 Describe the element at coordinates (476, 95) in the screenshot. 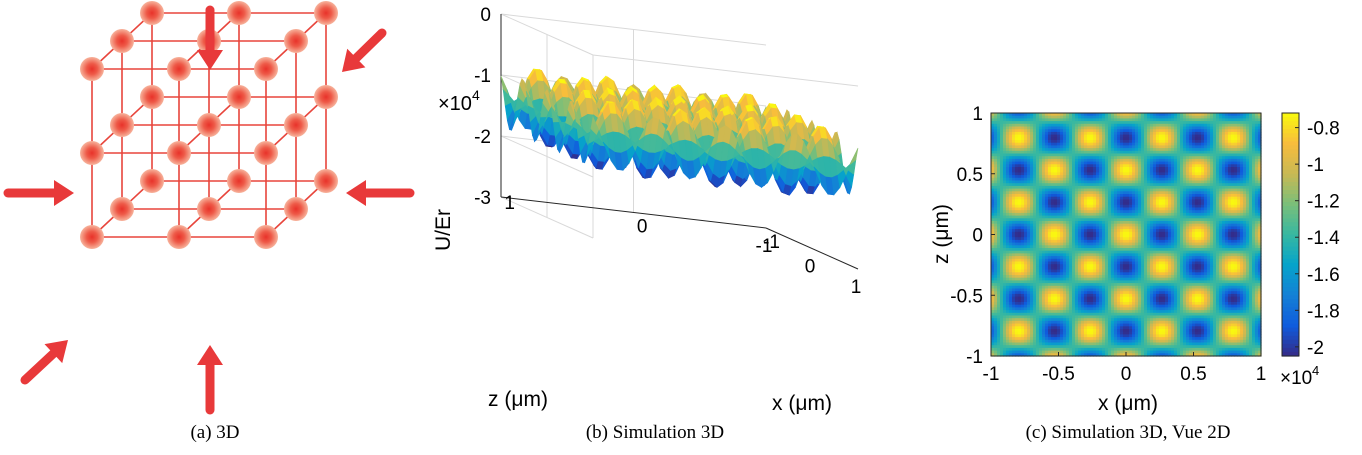

I see `z-exponent-power: 4` at that location.